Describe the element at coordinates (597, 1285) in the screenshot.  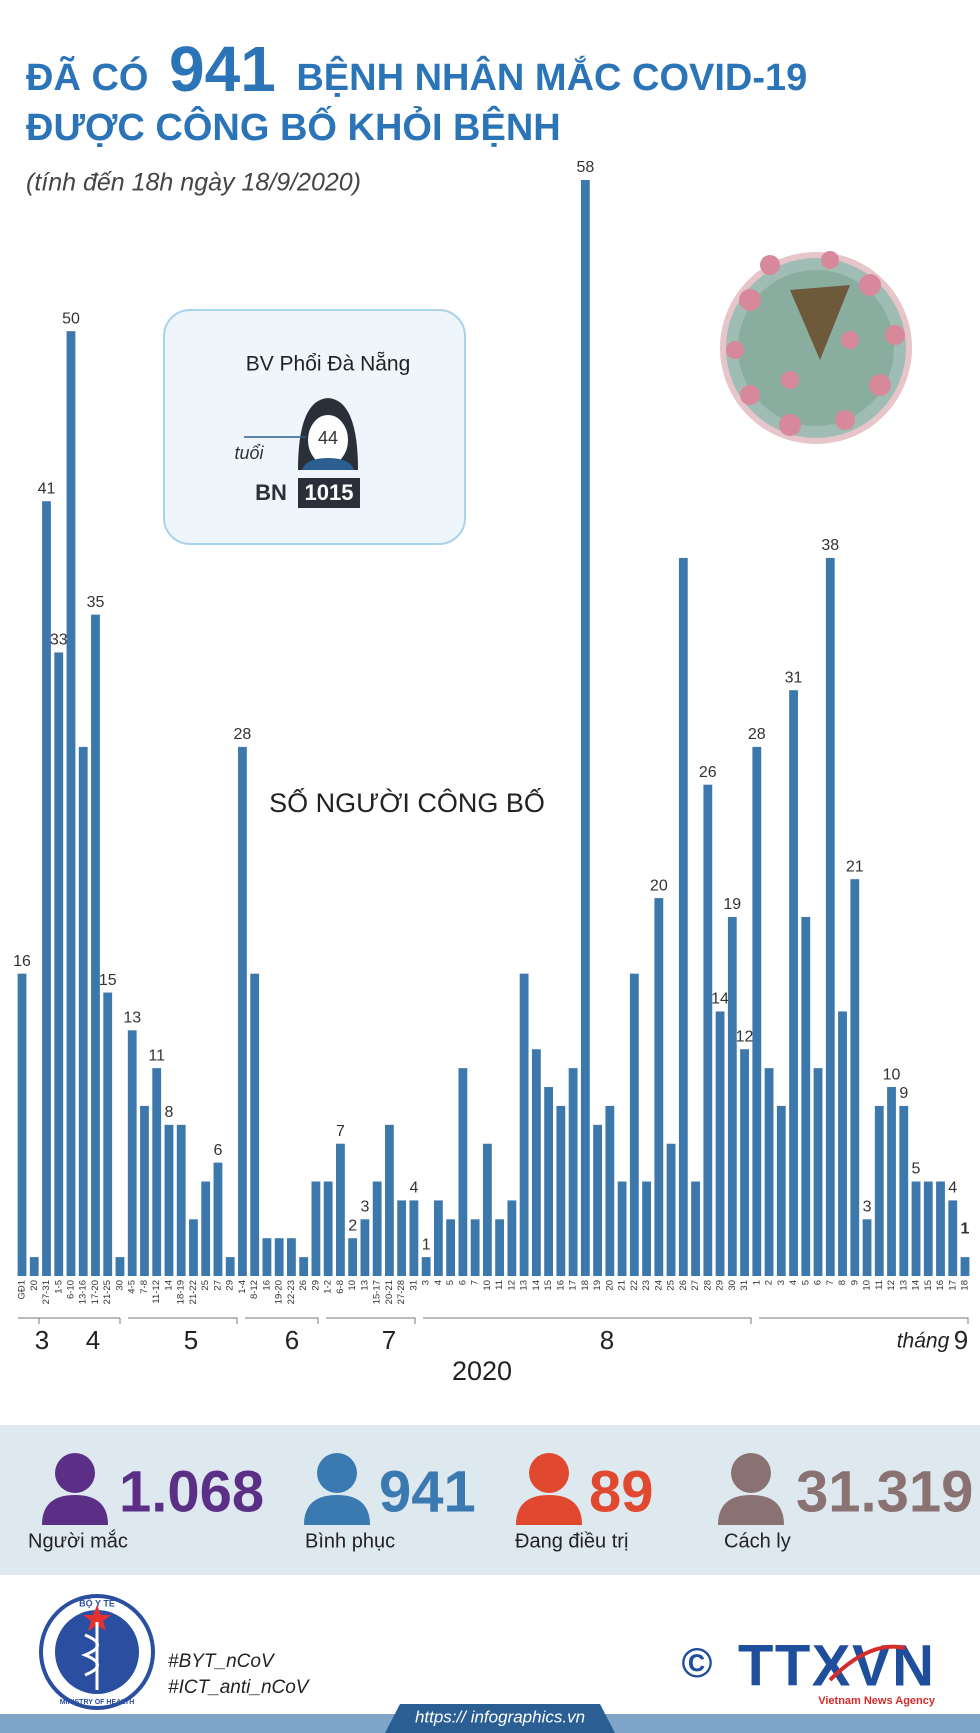
I see `x-tick-label: 19` at that location.